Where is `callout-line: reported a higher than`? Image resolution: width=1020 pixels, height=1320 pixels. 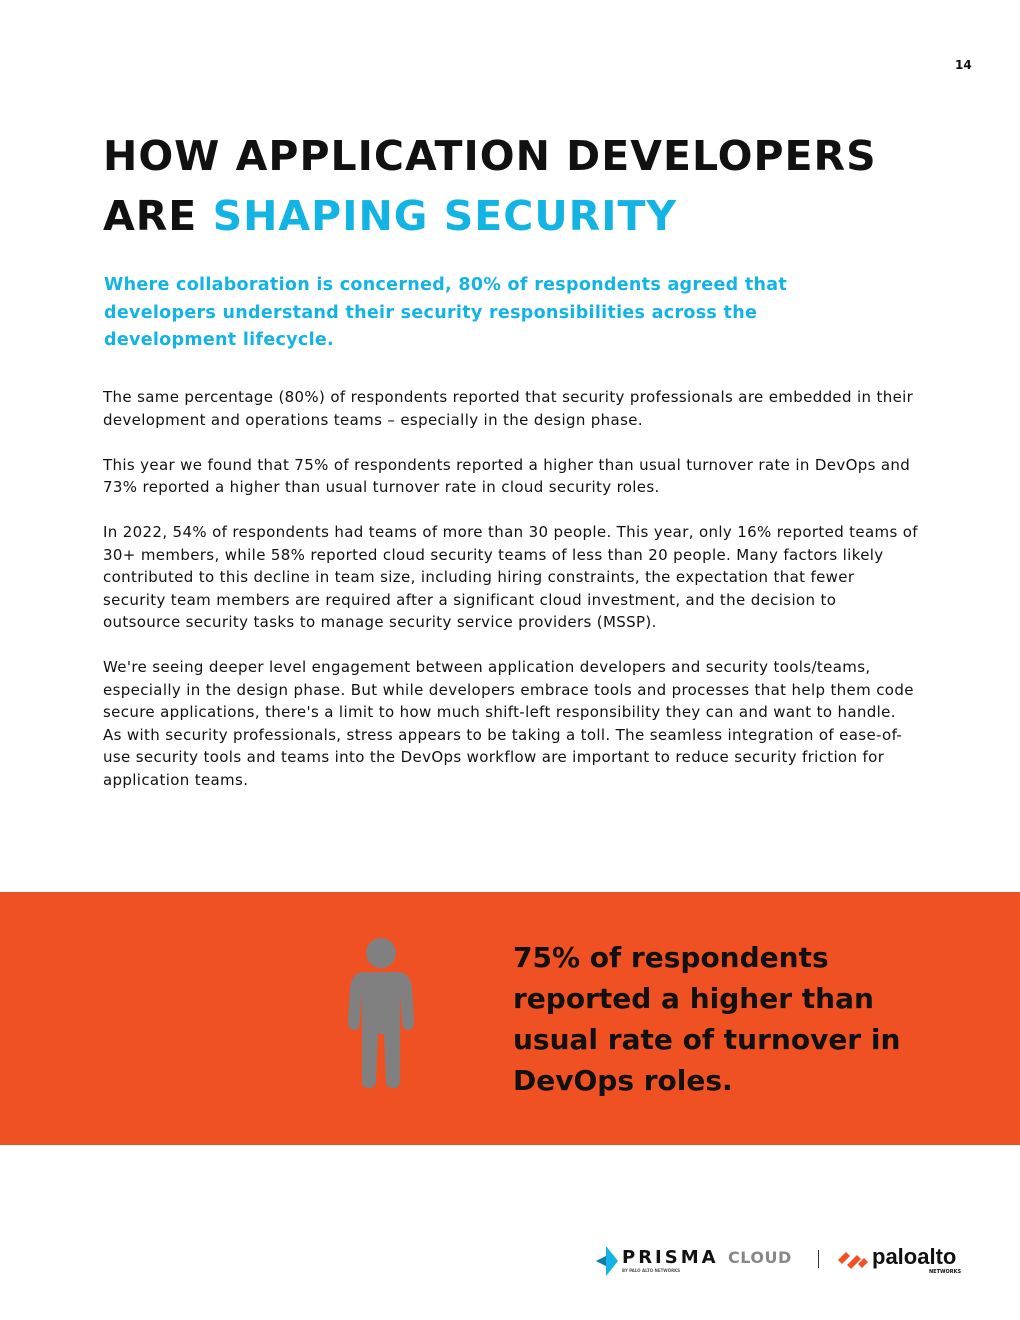 callout-line: reported a higher than is located at coordinates (693, 998).